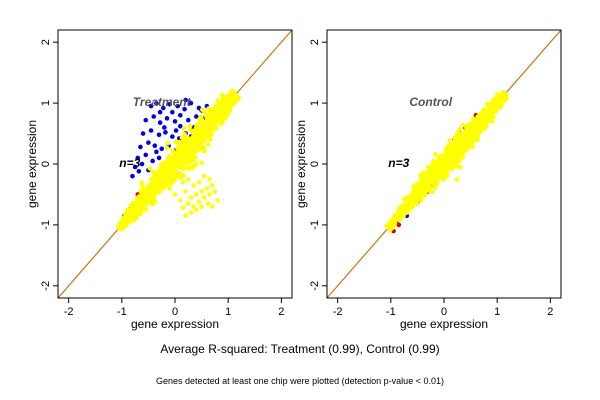  Describe the element at coordinates (315, 103) in the screenshot. I see `y-tick-label: 1` at that location.